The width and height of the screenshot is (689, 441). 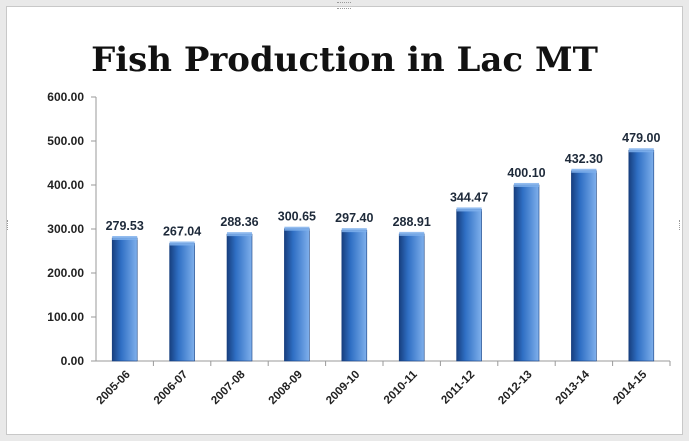 What do you see at coordinates (228, 387) in the screenshot?
I see `x-tick-label: 2007-08` at bounding box center [228, 387].